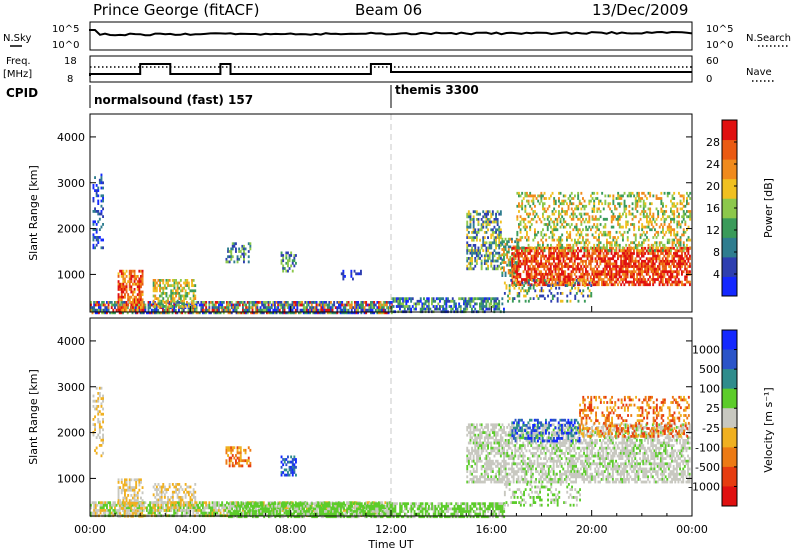 Image resolution: width=800 pixels, height=554 pixels. What do you see at coordinates (70, 61) in the screenshot?
I see `freq-left-top: 18` at bounding box center [70, 61].